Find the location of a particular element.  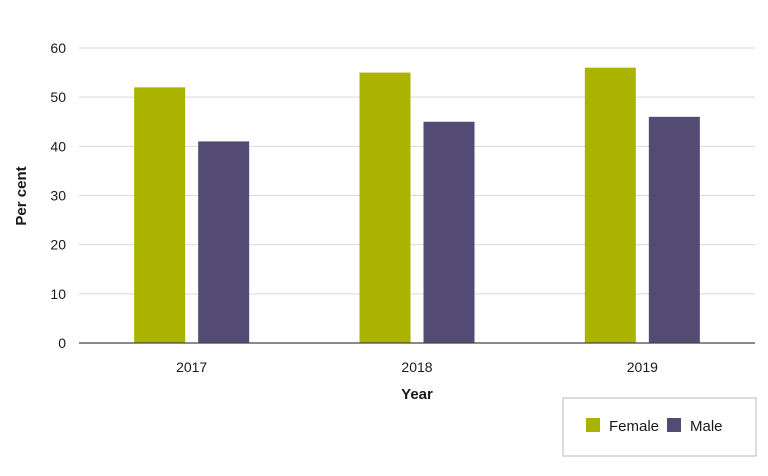

y-tick-label-0: 0 is located at coordinates (62, 343).